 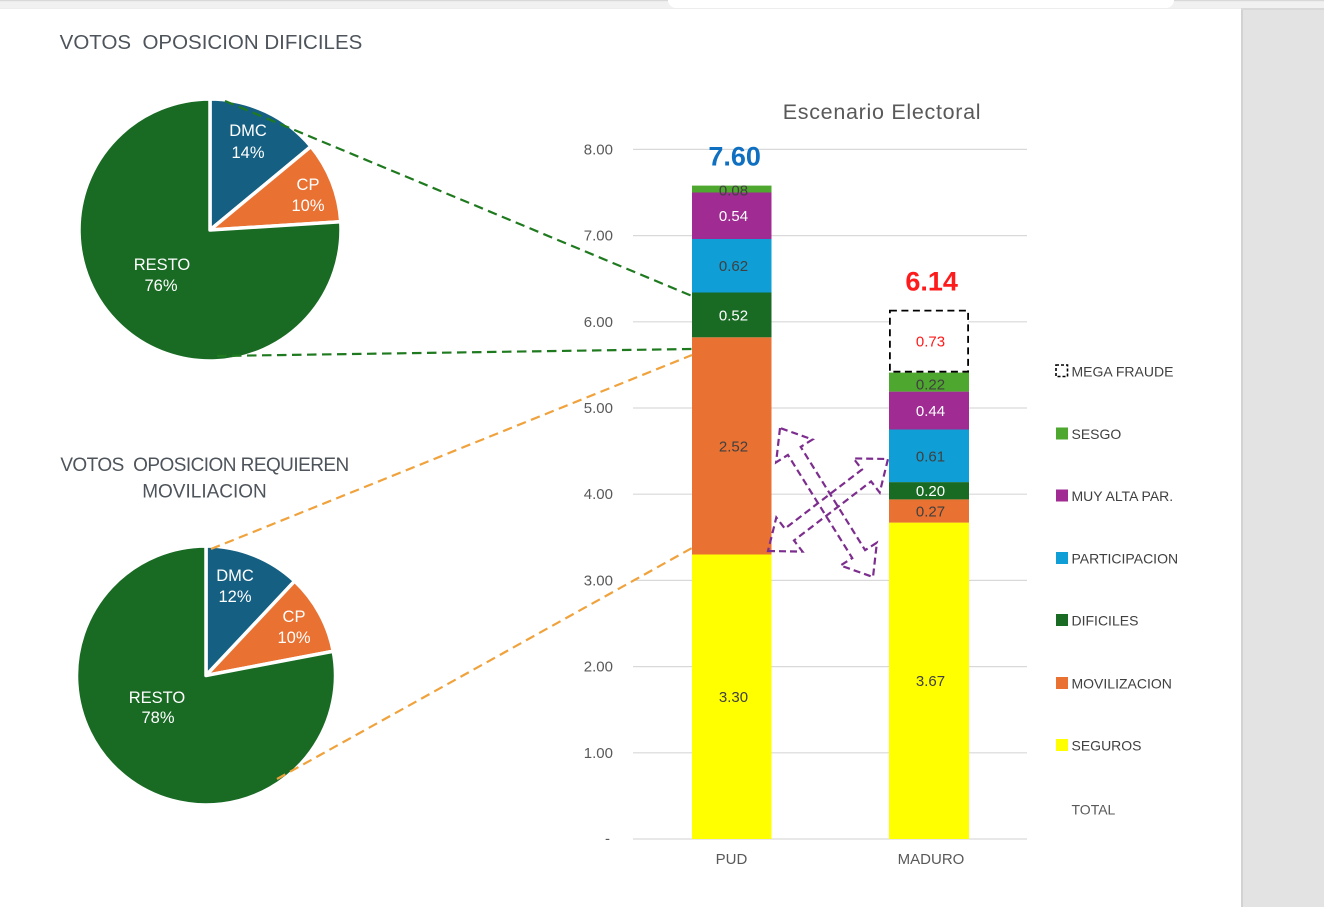 I want to click on svg-text: 0.20, so click(x=930, y=491).